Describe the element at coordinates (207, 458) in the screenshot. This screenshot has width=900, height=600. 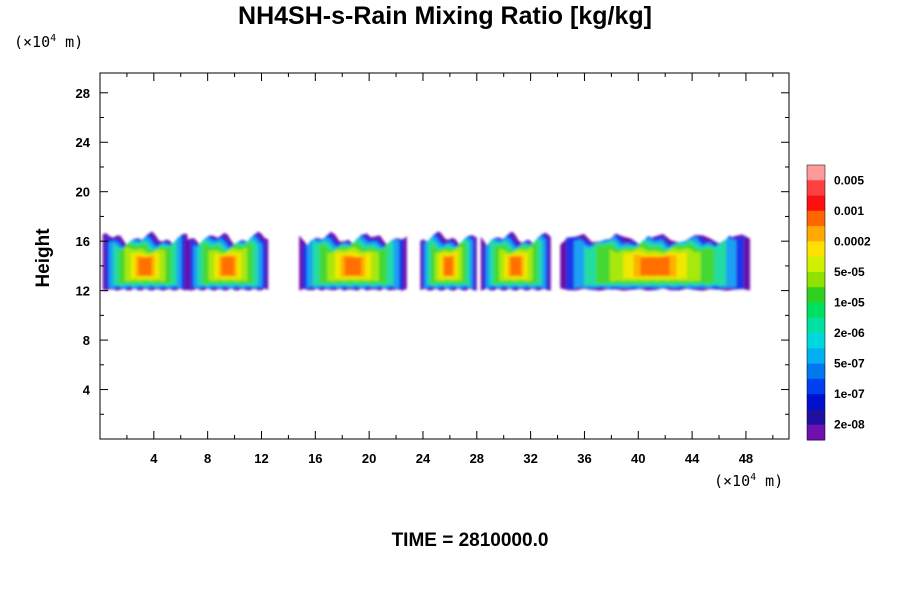
I see `x-tick-label: 8` at that location.